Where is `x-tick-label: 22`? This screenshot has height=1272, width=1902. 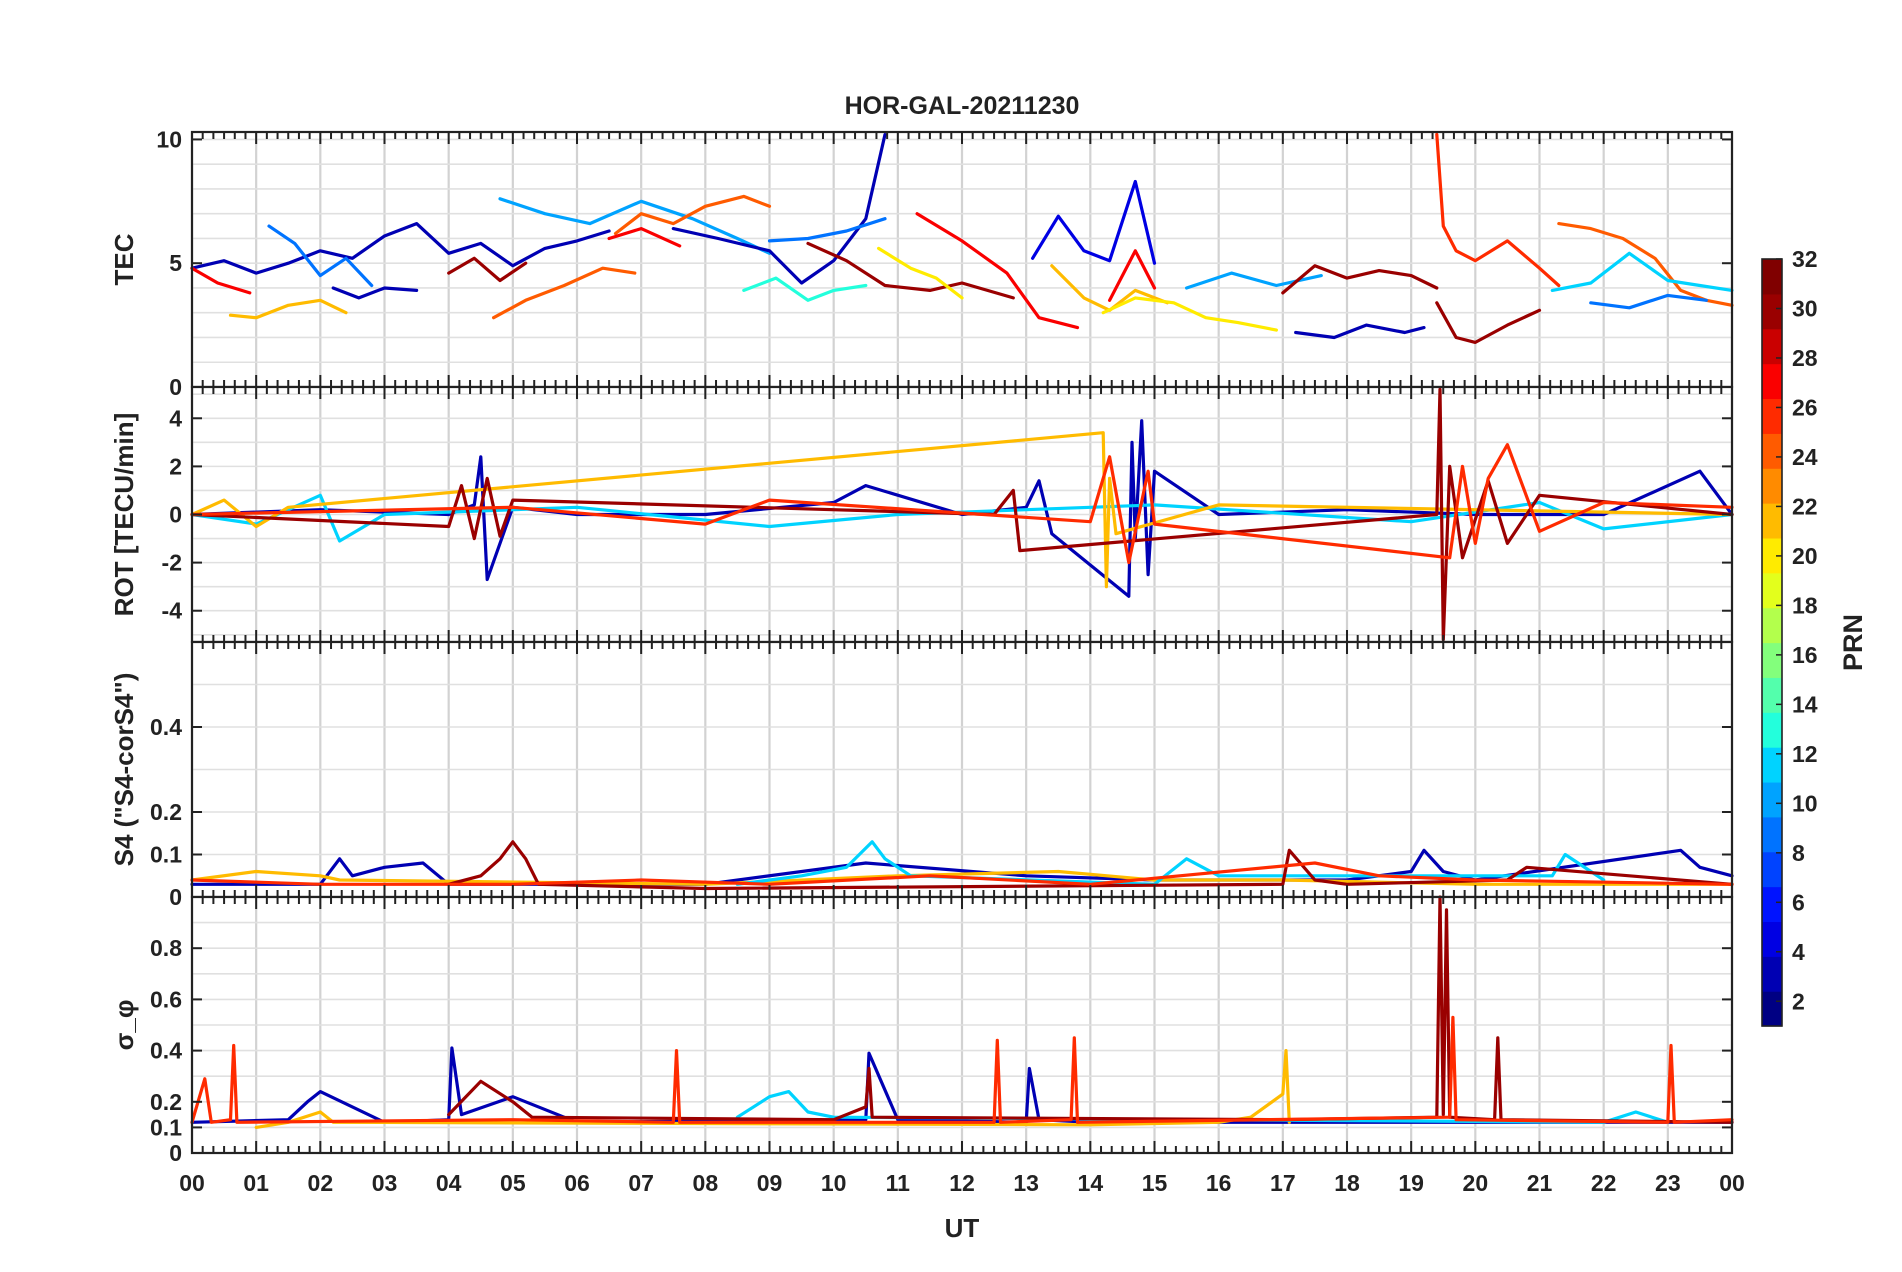 x-tick-label: 22 is located at coordinates (1604, 1183).